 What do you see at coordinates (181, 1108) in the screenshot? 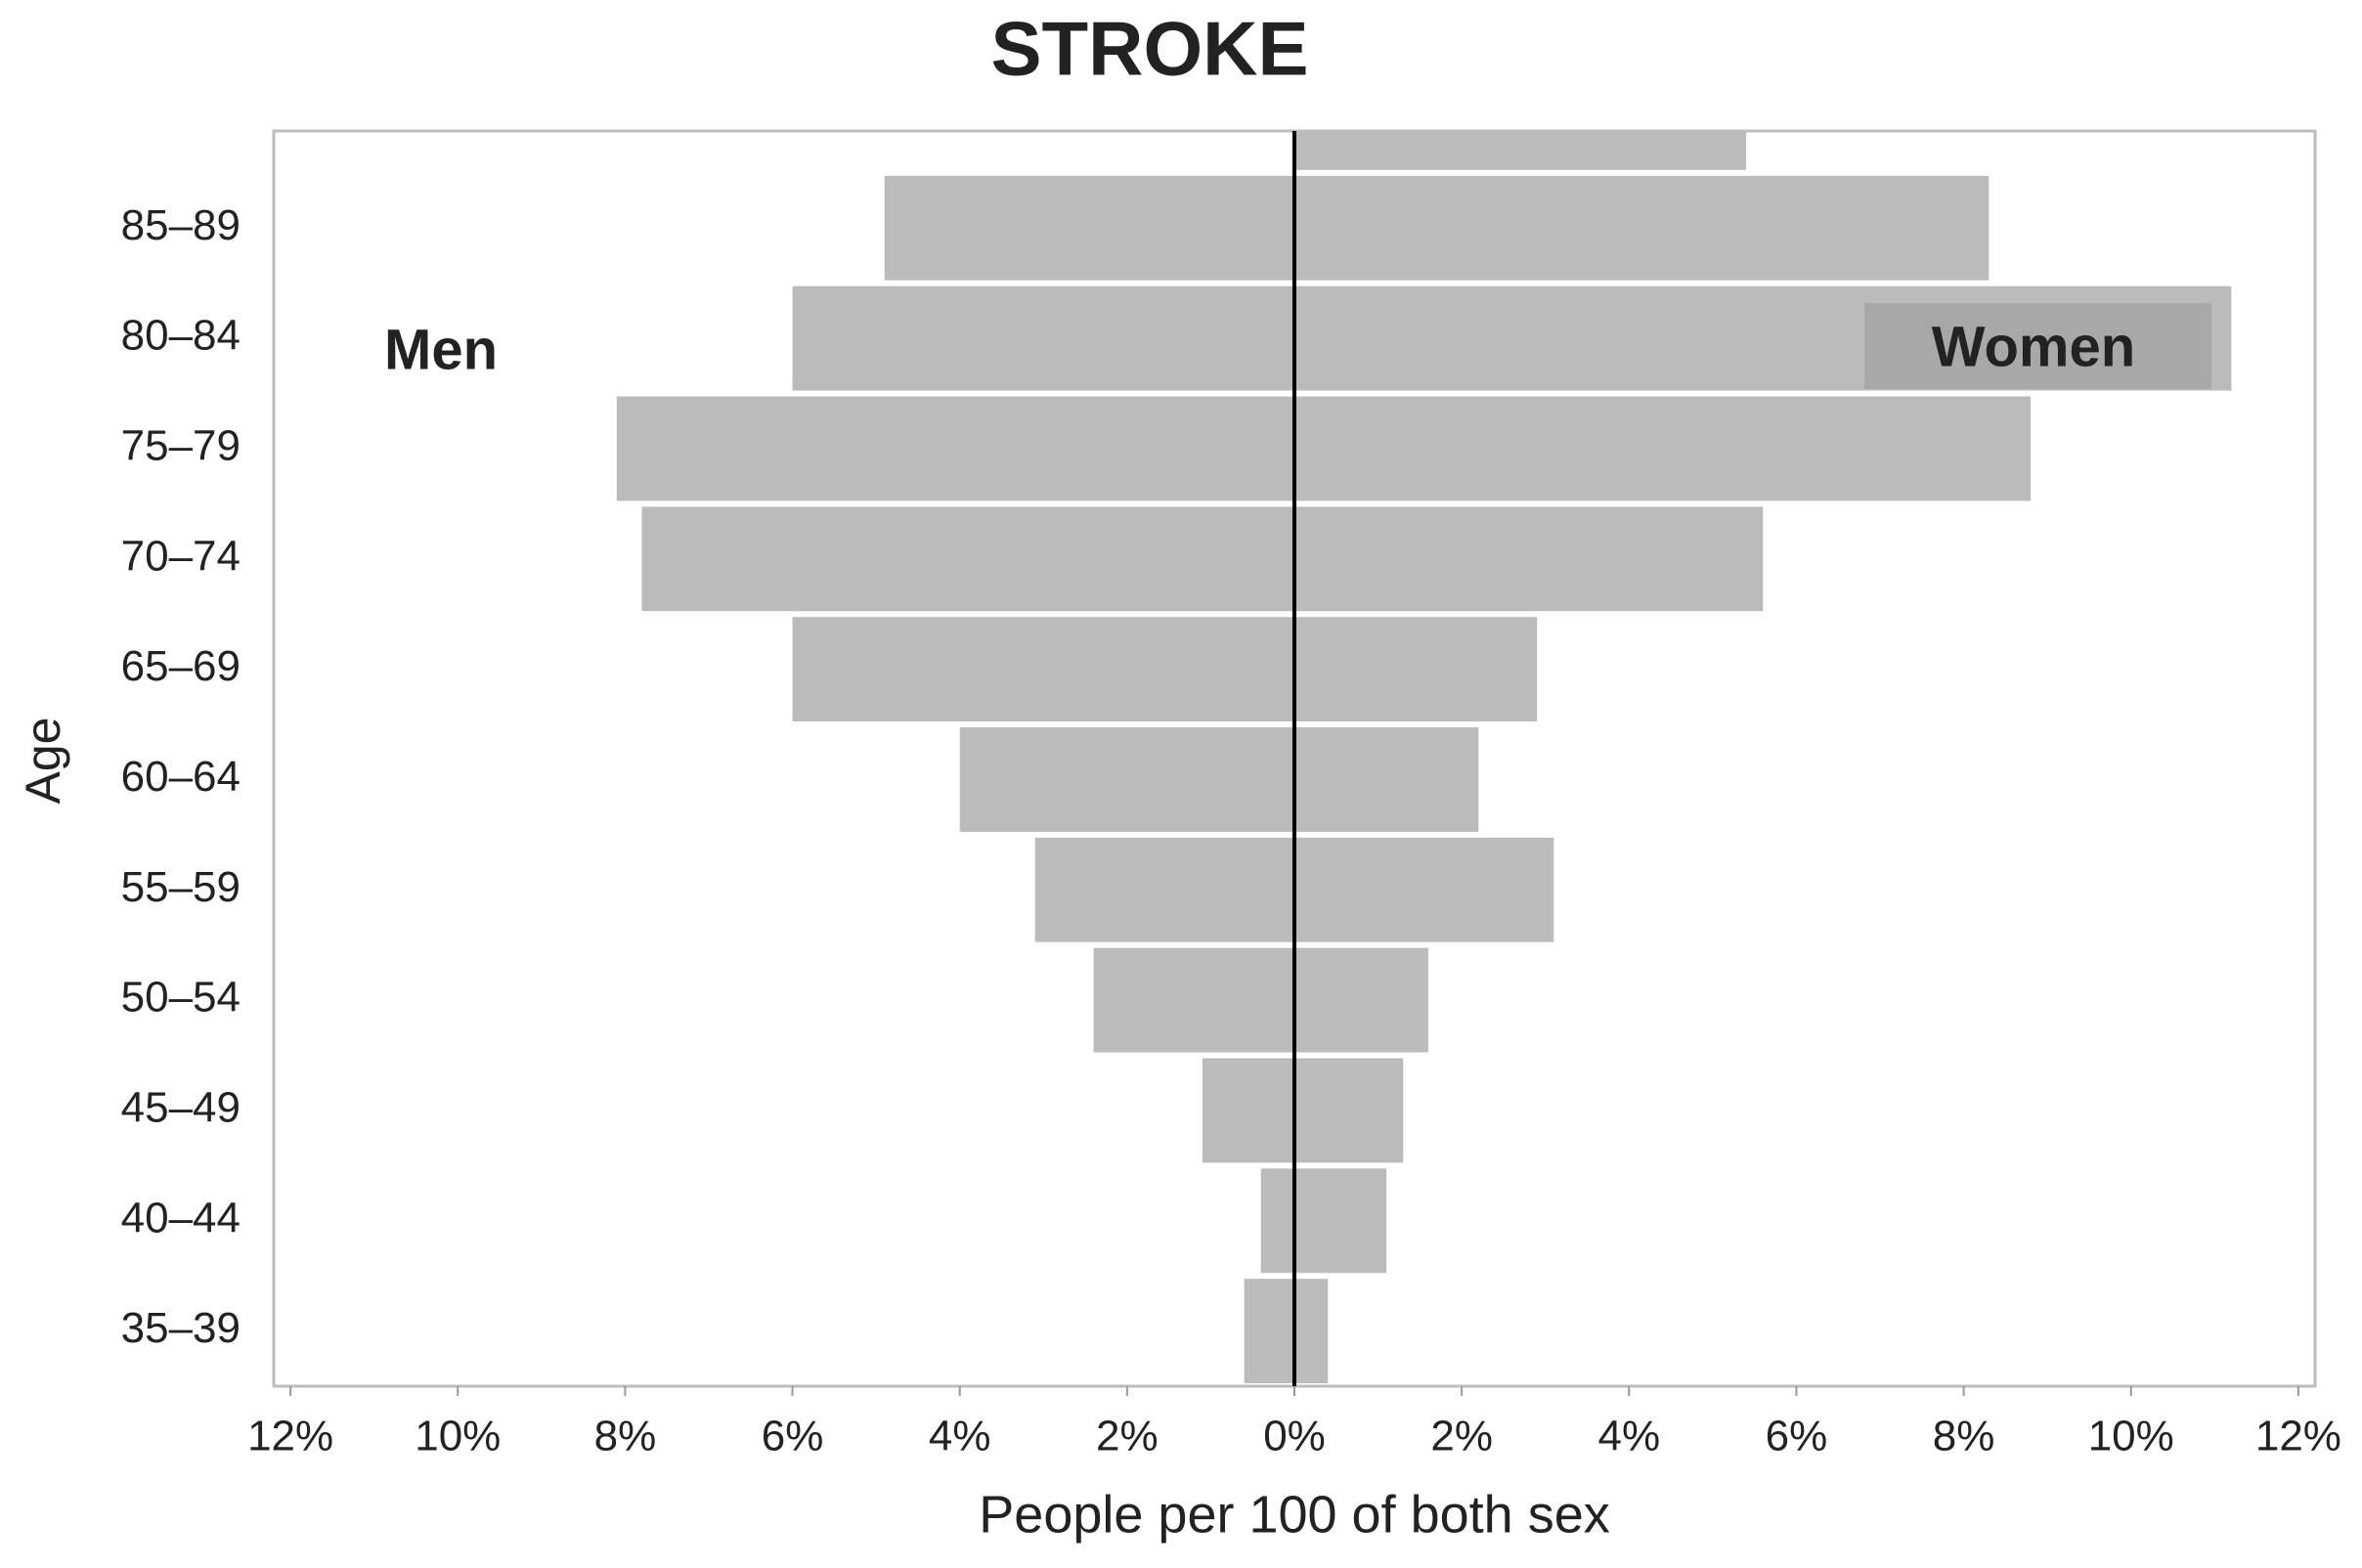
I see `y-tick-label: 45–49` at bounding box center [181, 1108].